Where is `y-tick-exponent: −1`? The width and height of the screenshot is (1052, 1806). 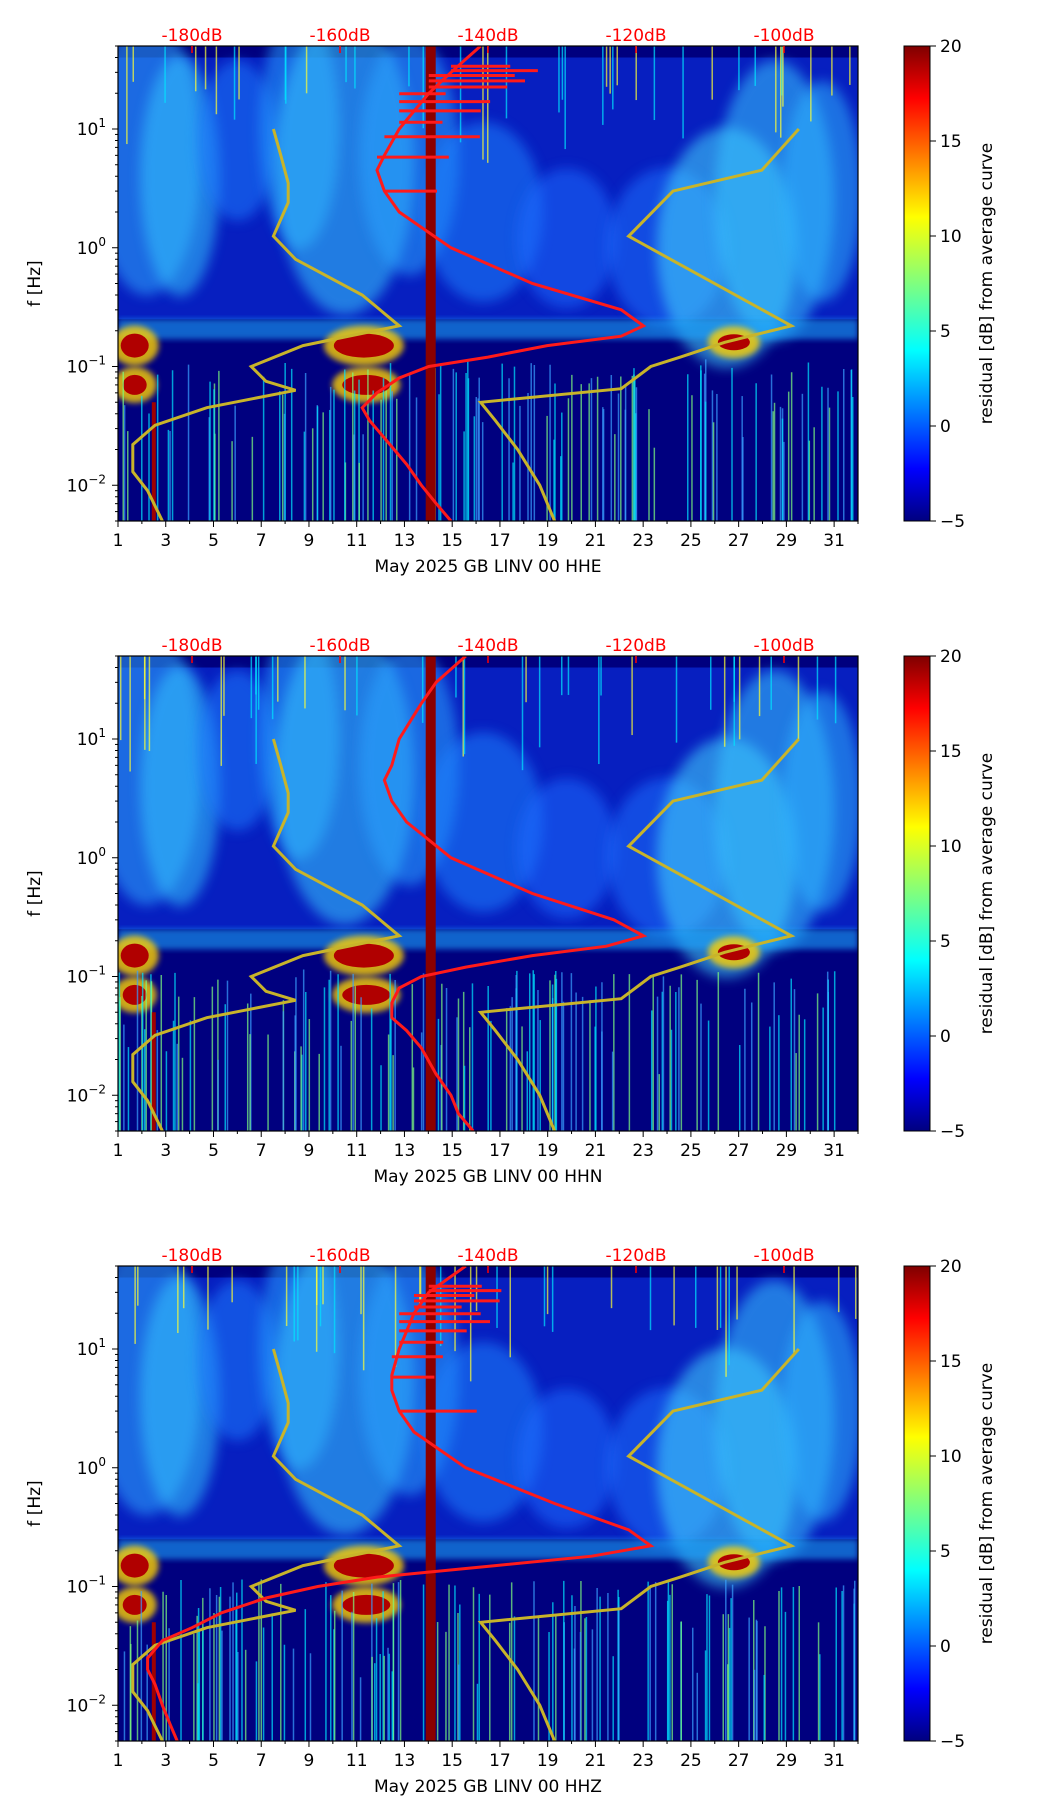
y-tick-exponent: −1 is located at coordinates (97, 361).